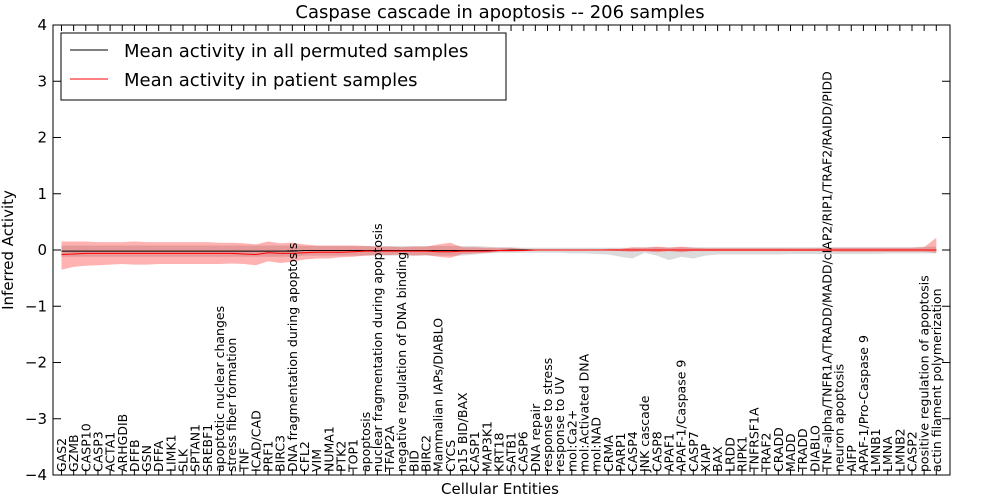 This screenshot has height=500, width=1000. I want to click on x-tick-label: PTK2, so click(340, 456).